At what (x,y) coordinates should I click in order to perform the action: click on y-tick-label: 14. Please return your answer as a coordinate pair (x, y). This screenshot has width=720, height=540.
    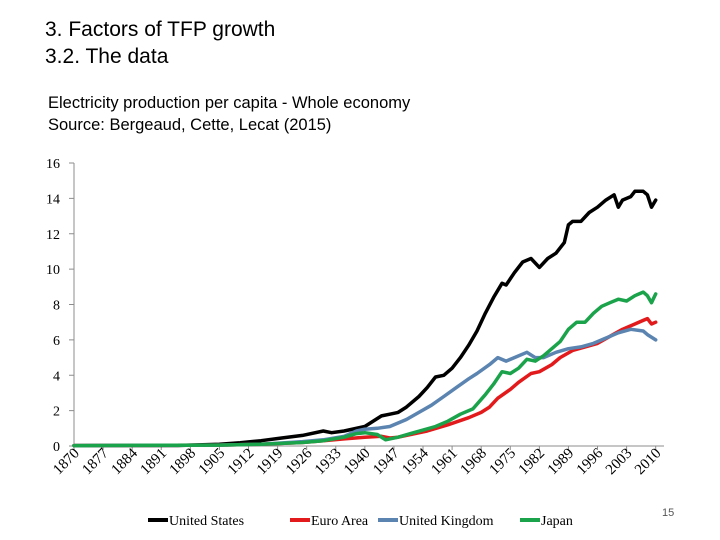
    Looking at the image, I should click on (53, 199).